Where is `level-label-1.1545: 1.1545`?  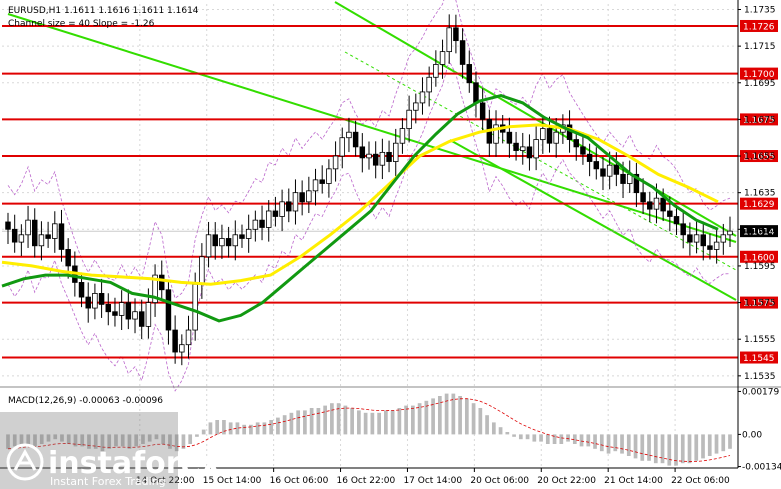
level-label-1.1545: 1.1545 is located at coordinates (759, 359).